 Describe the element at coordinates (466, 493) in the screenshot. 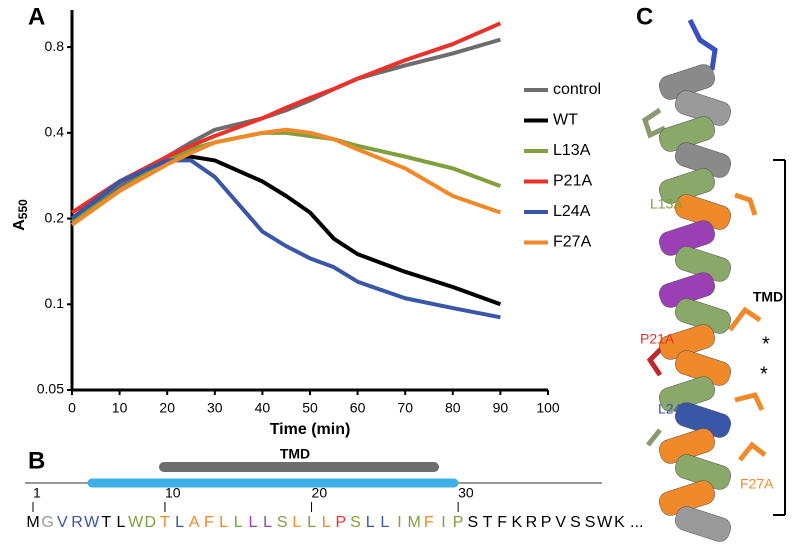

I see `ruler-label: 30` at that location.